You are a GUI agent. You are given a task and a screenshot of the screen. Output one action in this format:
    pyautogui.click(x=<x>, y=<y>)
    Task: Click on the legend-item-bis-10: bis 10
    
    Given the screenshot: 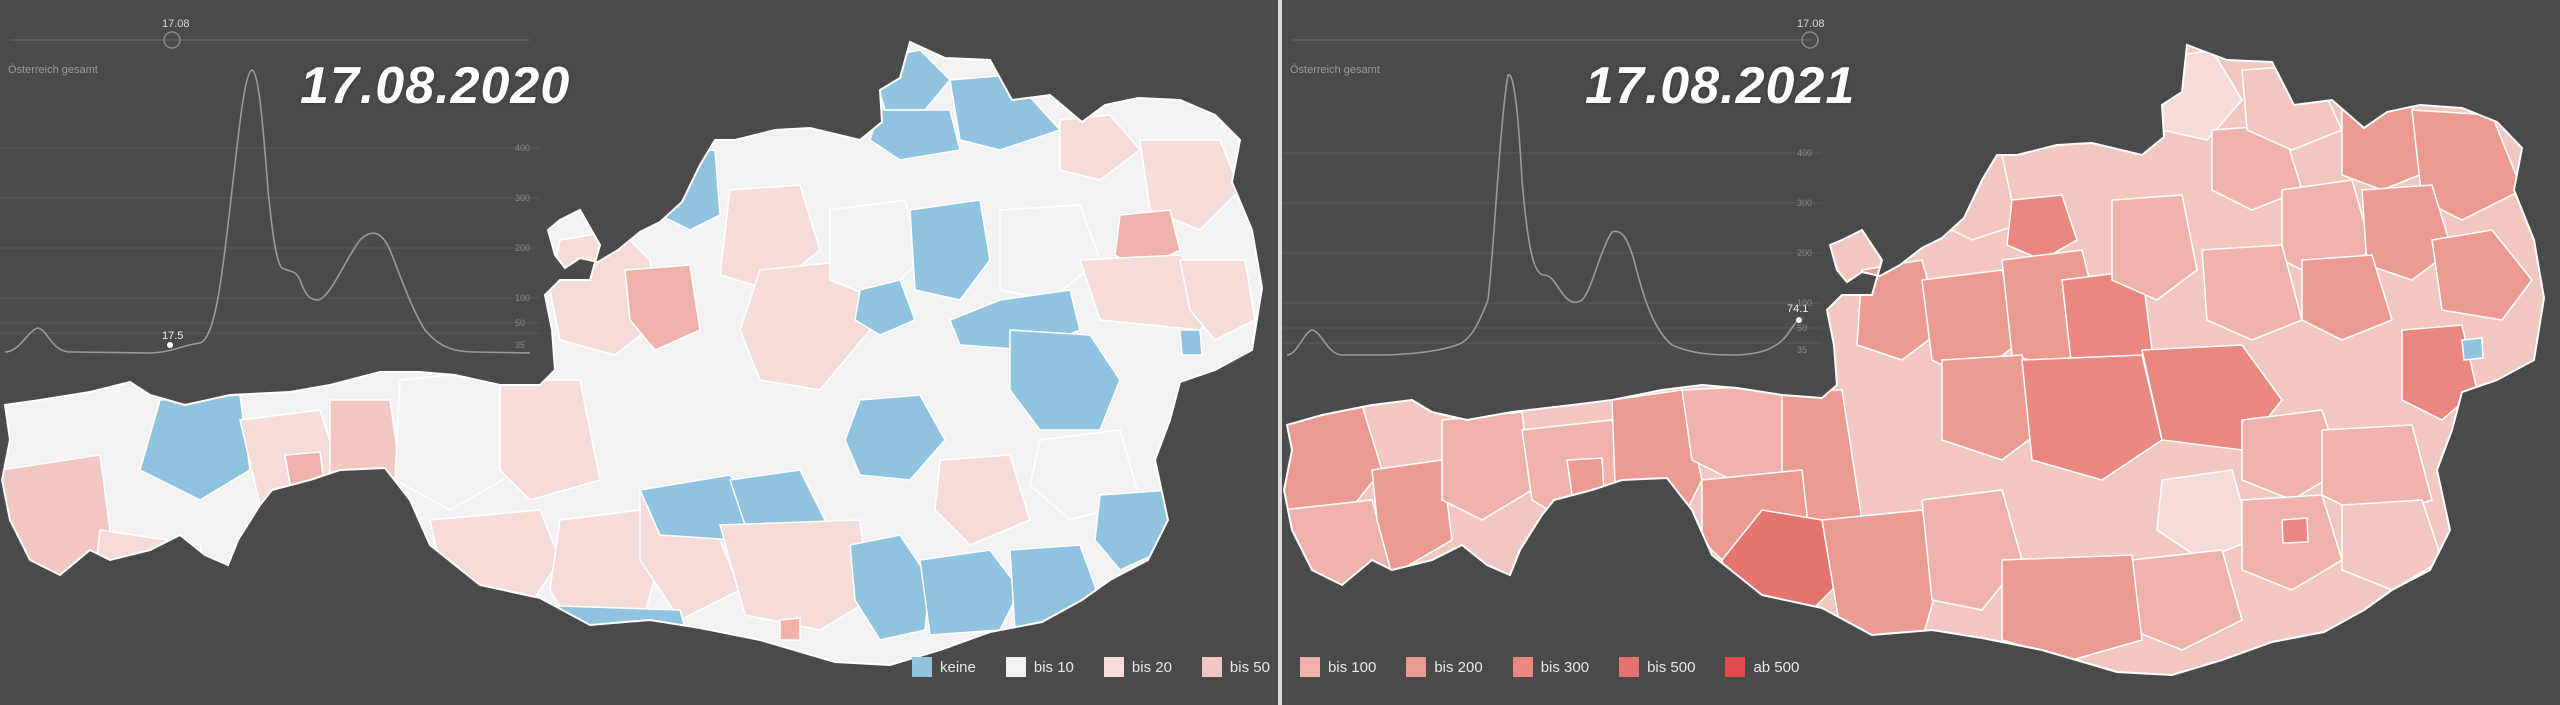 What is the action you would take?
    pyautogui.click(x=1039, y=667)
    